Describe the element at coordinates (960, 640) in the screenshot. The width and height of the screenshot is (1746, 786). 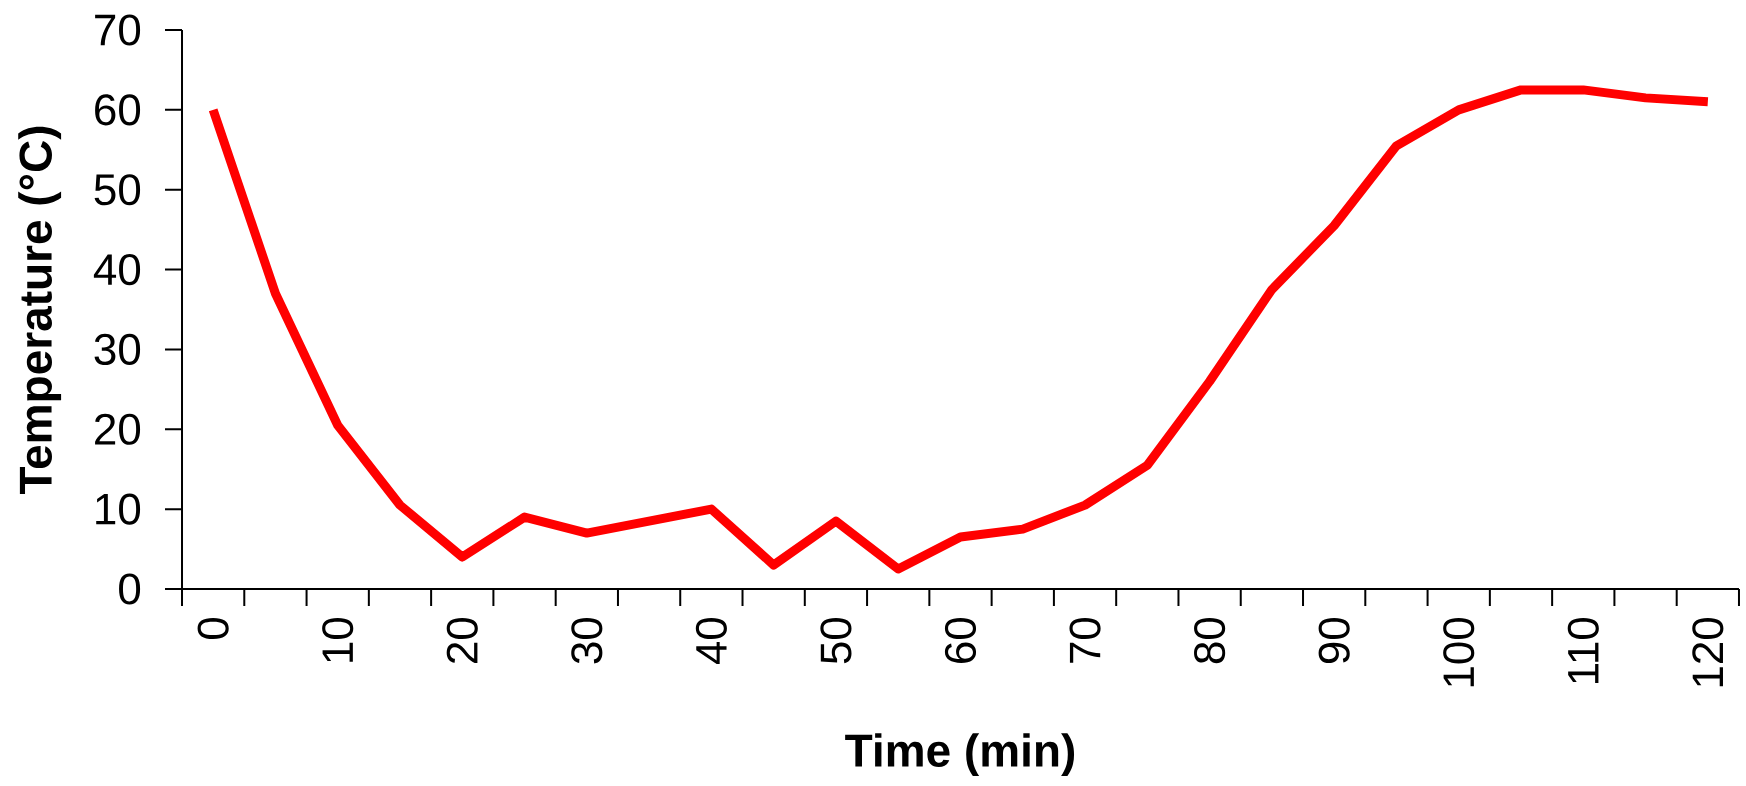
I see `x-tick-label: 60` at that location.